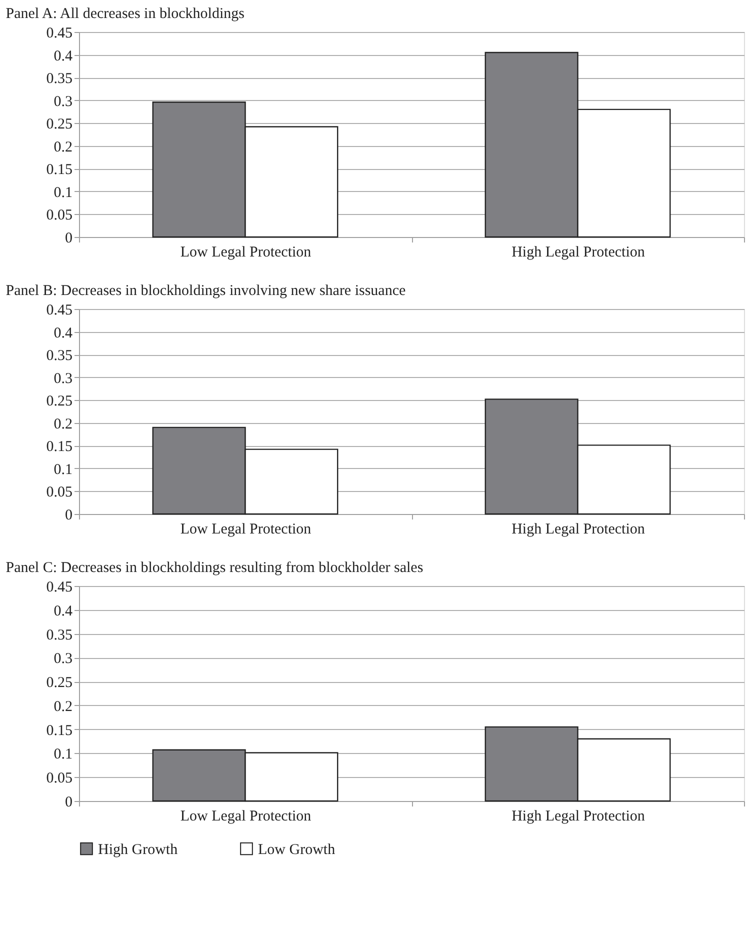 The height and width of the screenshot is (941, 755). I want to click on legend-label: High Growth, so click(138, 850).